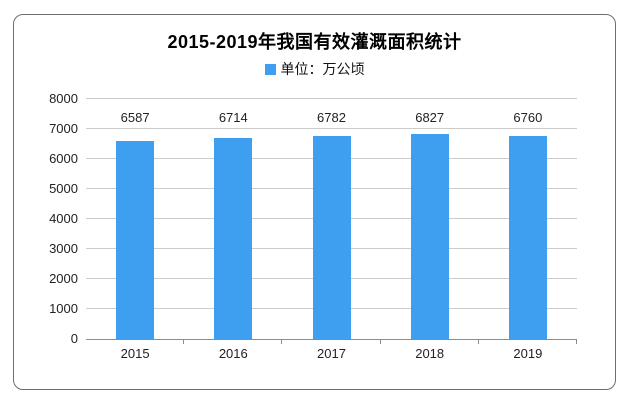  What do you see at coordinates (528, 117) in the screenshot?
I see `value-label-2019: 6760` at bounding box center [528, 117].